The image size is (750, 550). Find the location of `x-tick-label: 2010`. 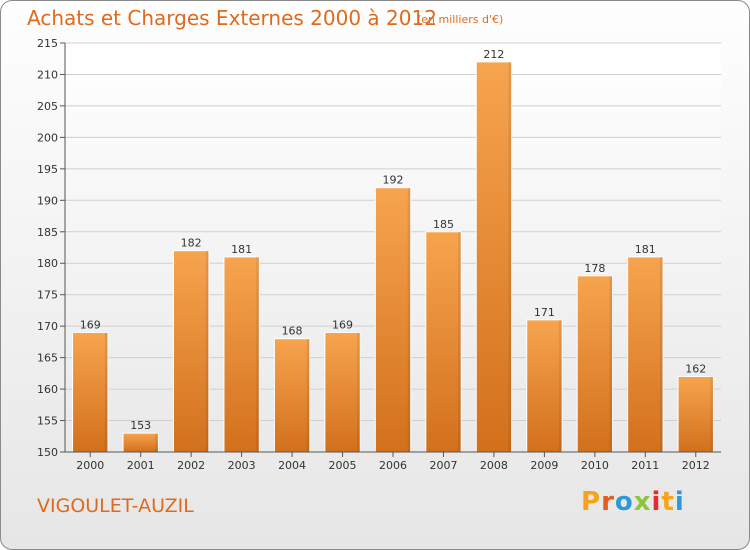

x-tick-label: 2010 is located at coordinates (595, 465).